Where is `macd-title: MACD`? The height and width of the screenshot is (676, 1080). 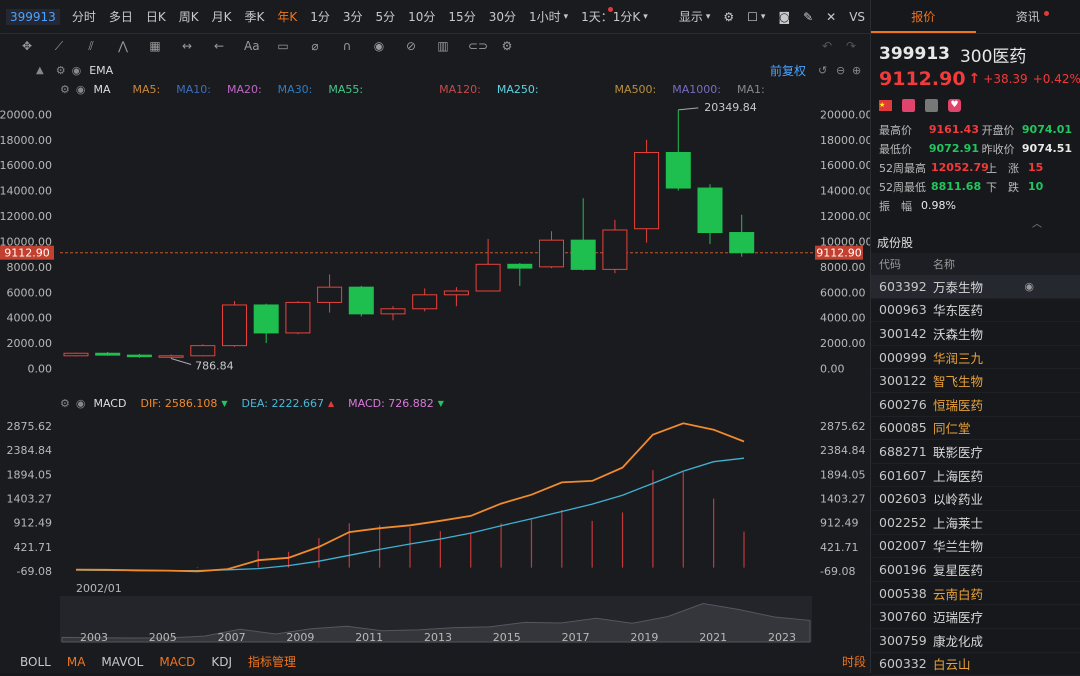
macd-title: MACD is located at coordinates (109, 403).